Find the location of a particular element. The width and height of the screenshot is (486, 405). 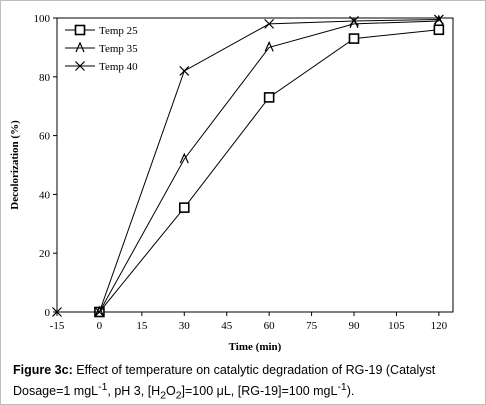

x-tick-label: 30 is located at coordinates (185, 326).